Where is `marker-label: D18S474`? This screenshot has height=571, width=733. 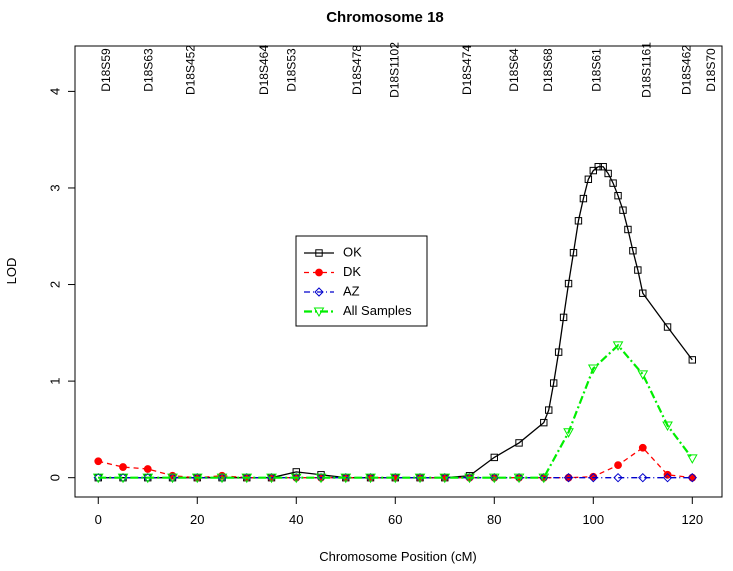 marker-label: D18S474 is located at coordinates (467, 70).